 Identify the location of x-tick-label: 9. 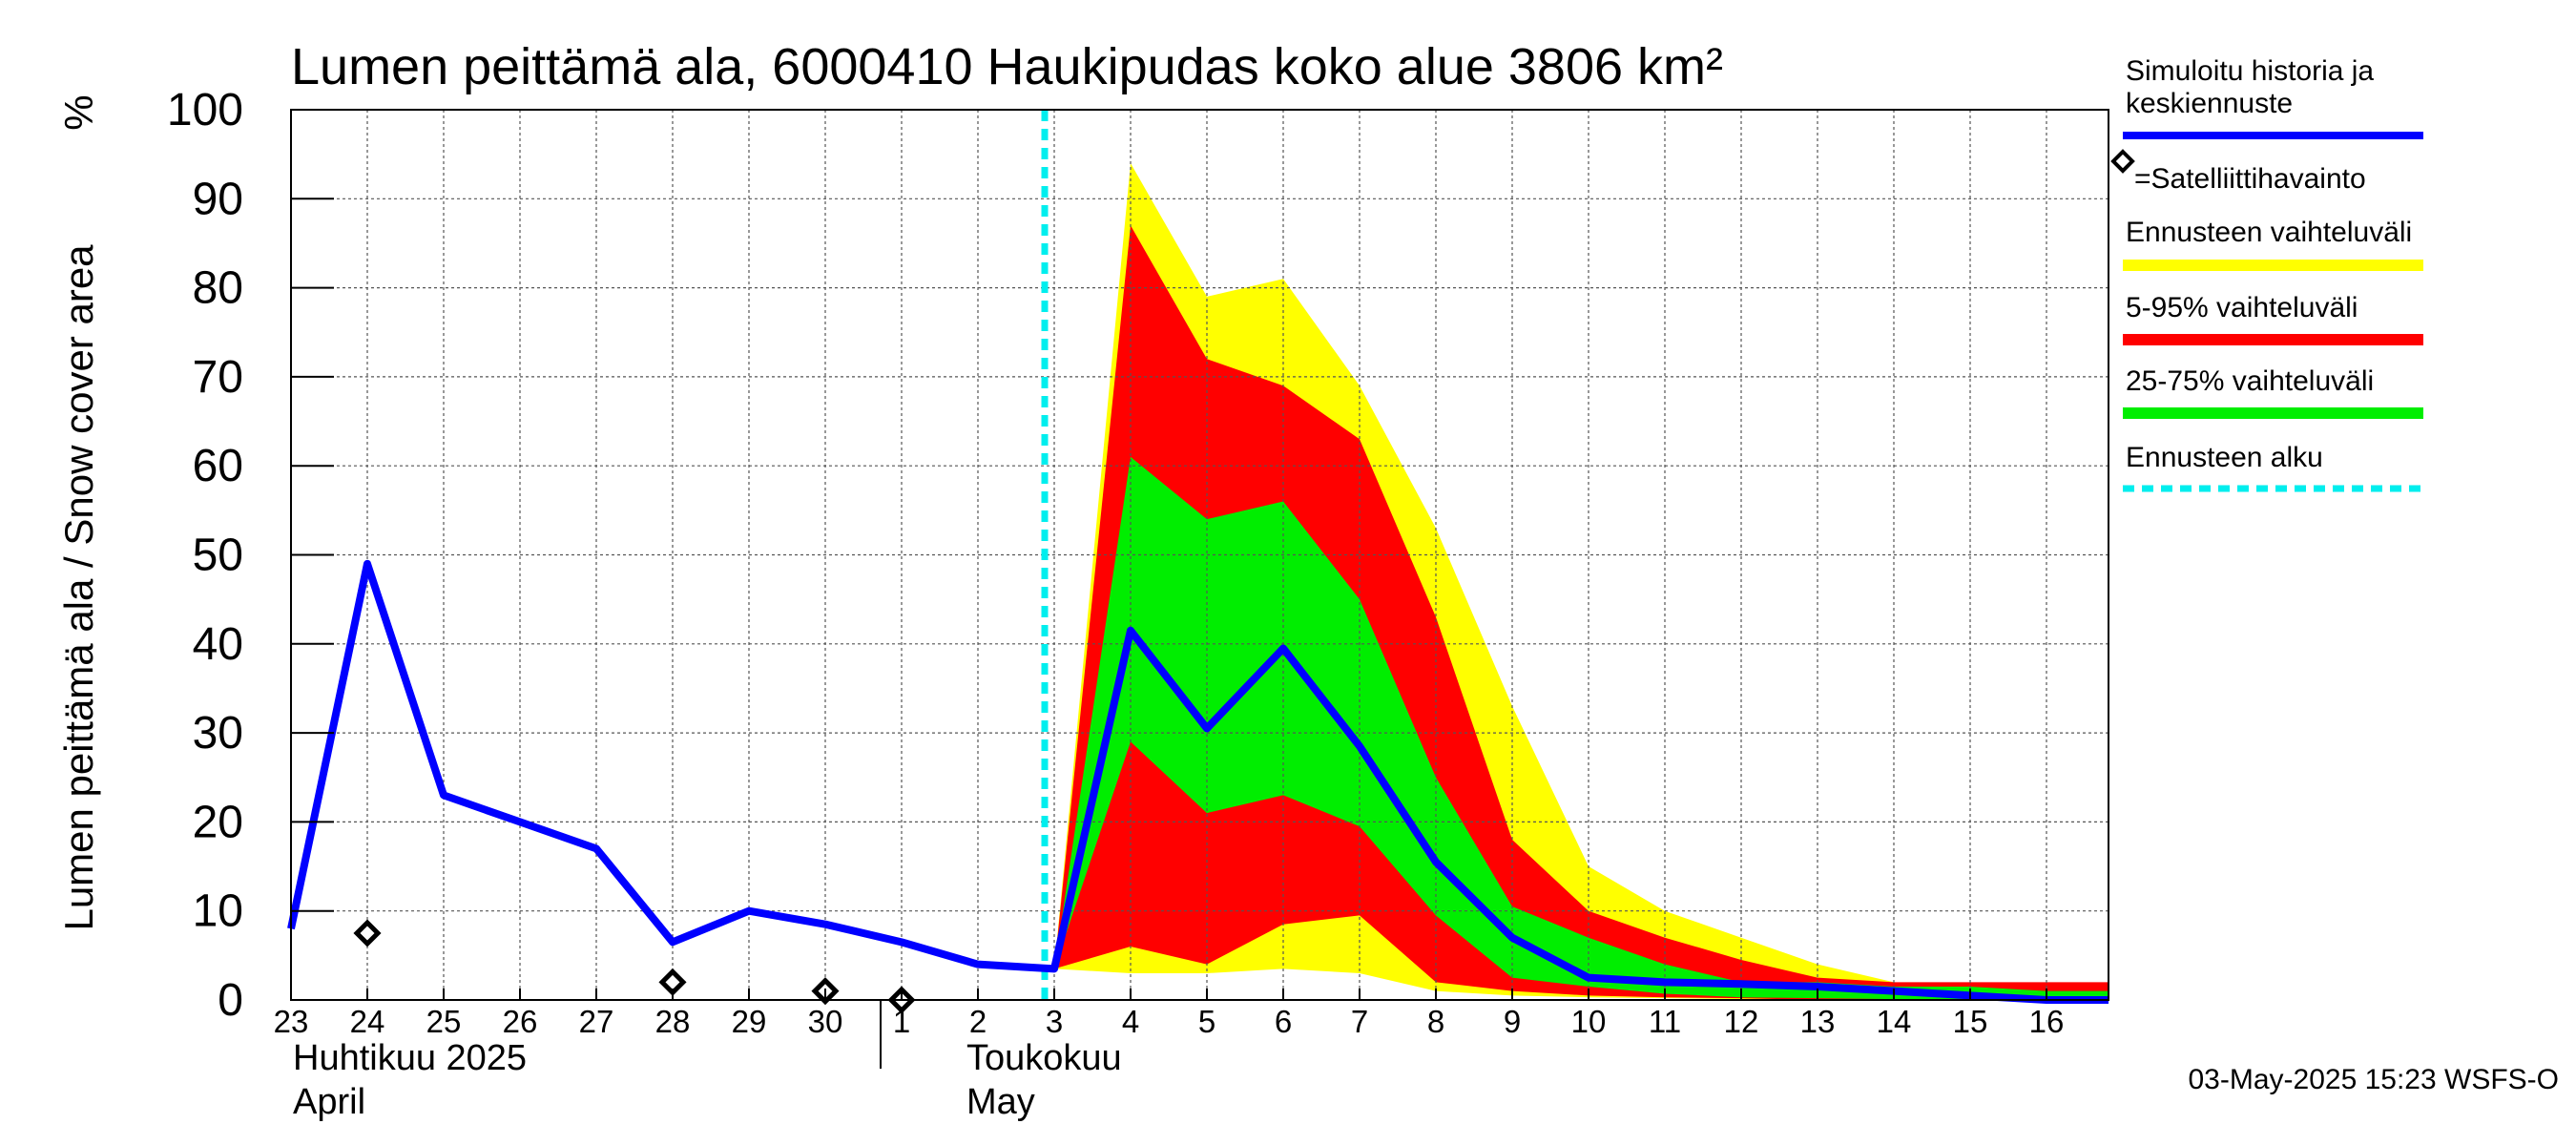
(1512, 1022).